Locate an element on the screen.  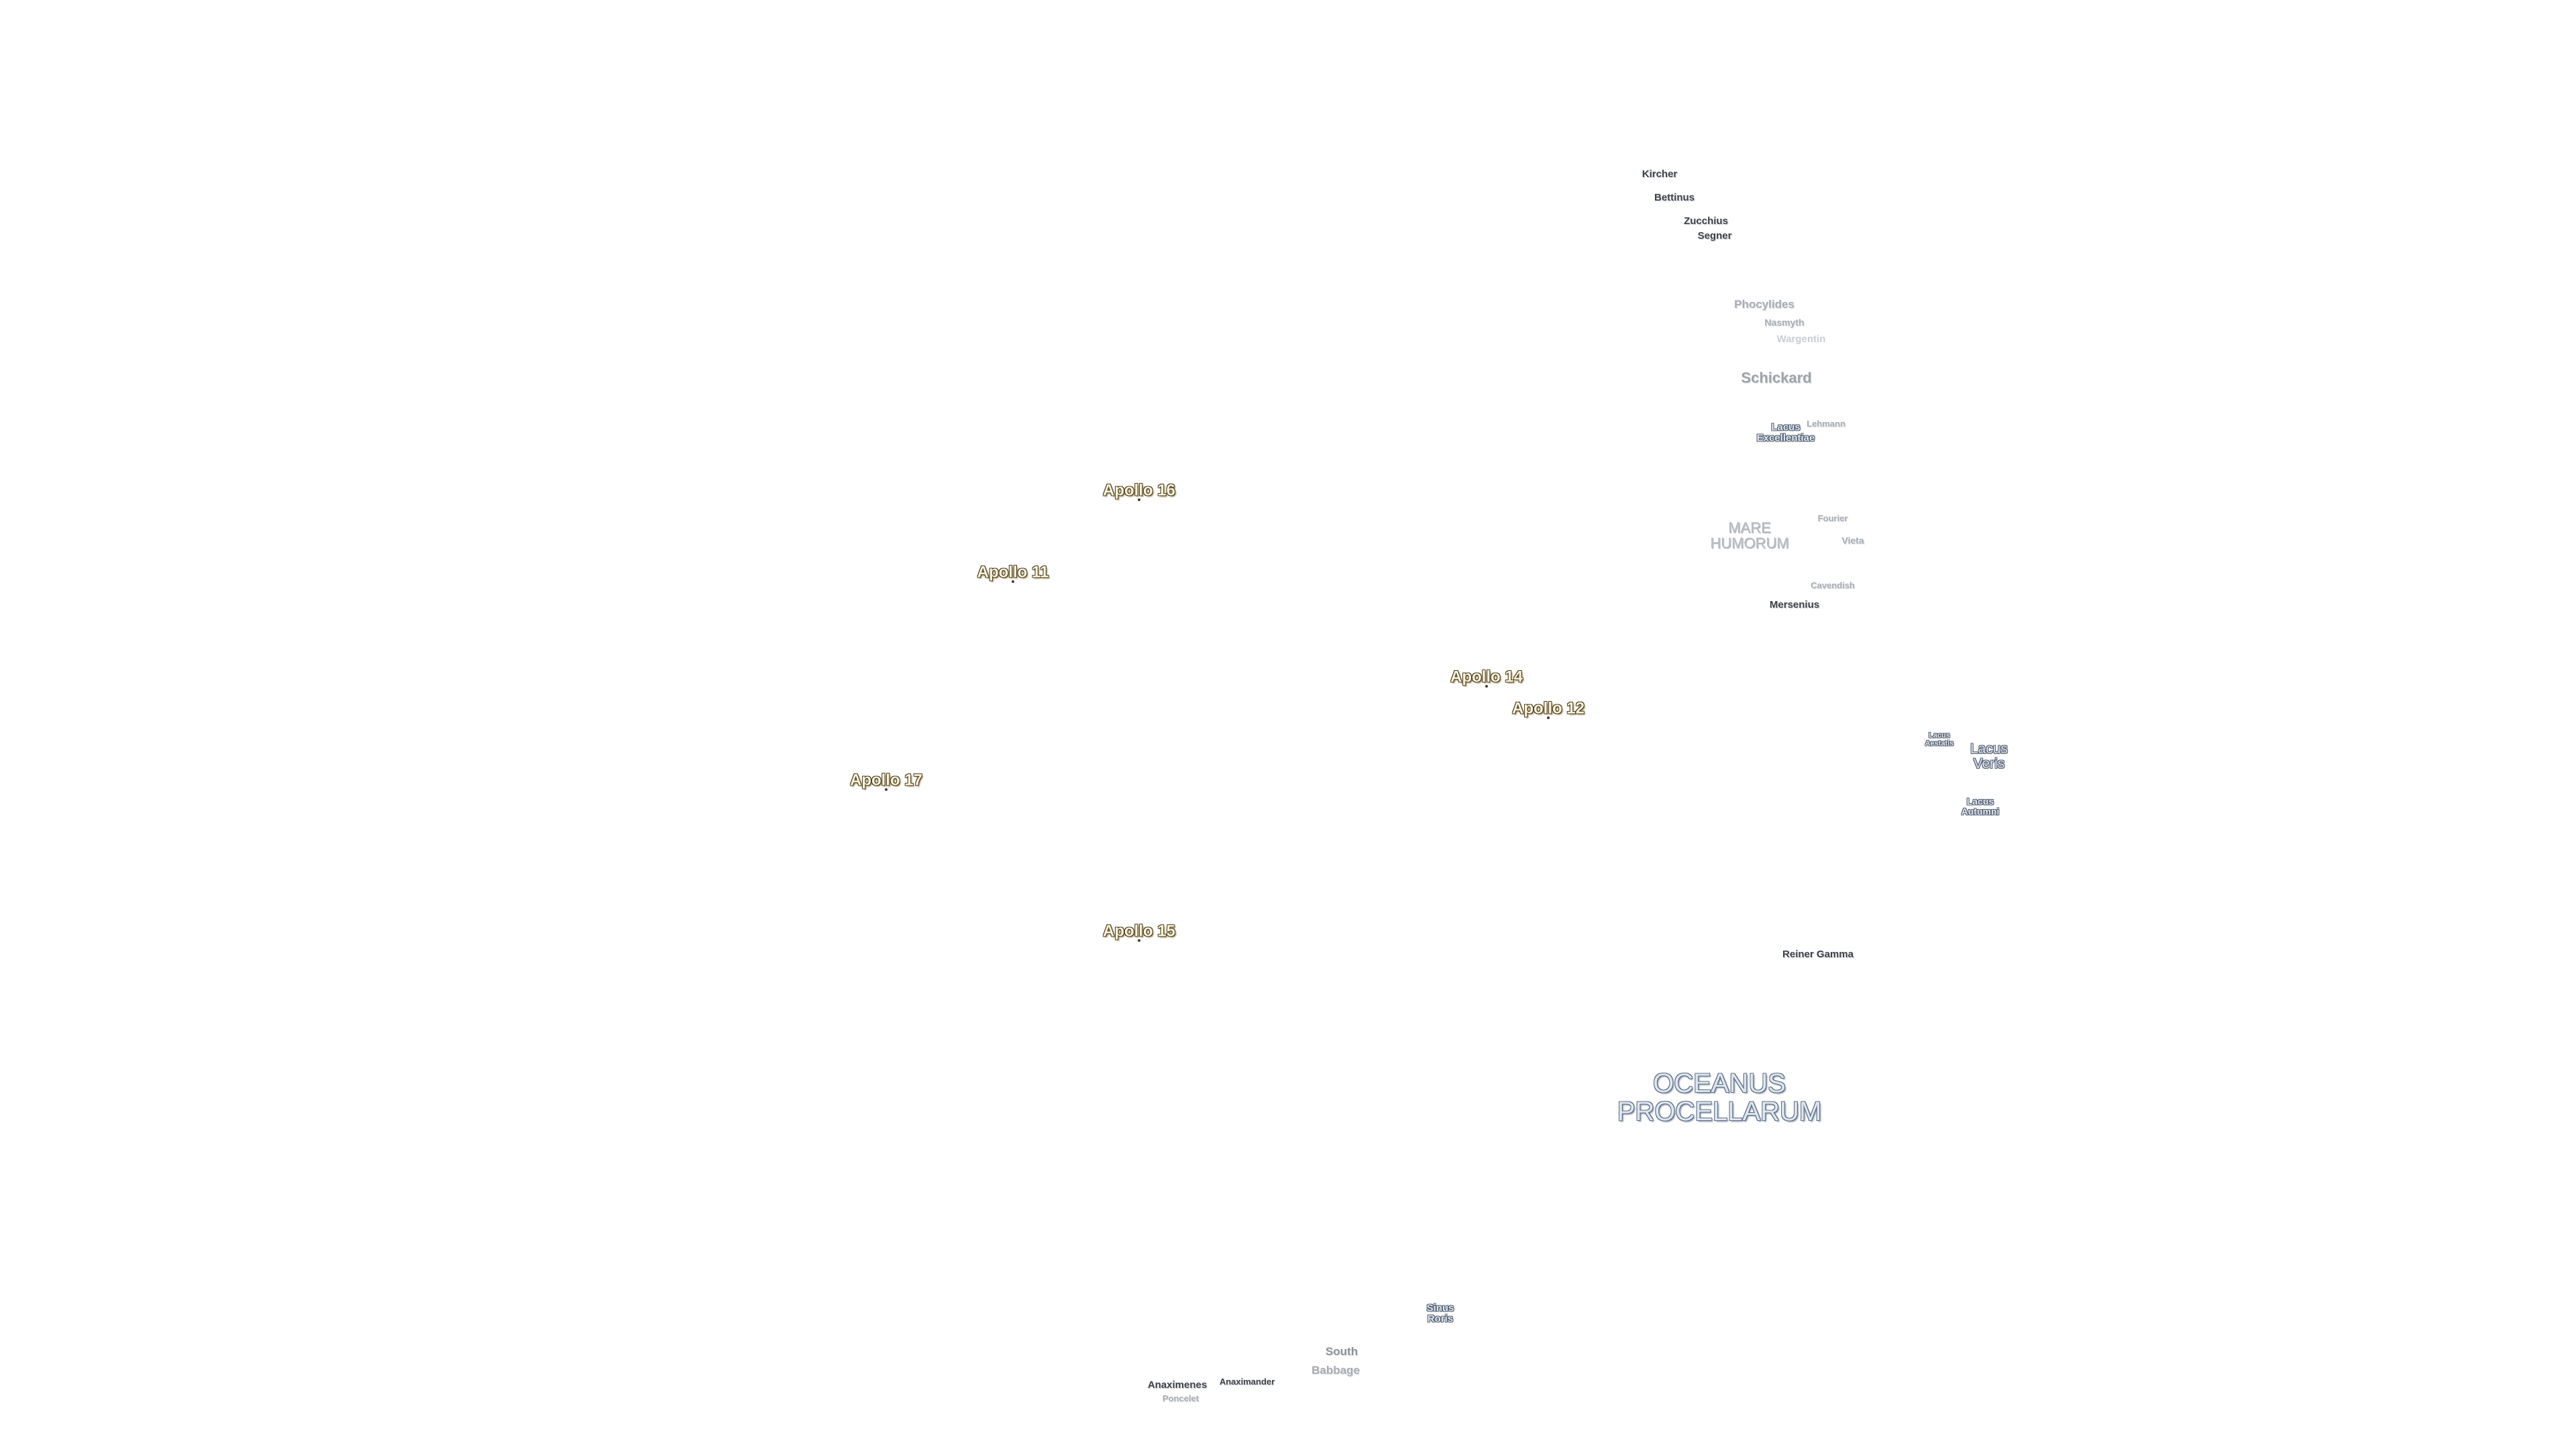
crater-label: Schickard is located at coordinates (1776, 377).